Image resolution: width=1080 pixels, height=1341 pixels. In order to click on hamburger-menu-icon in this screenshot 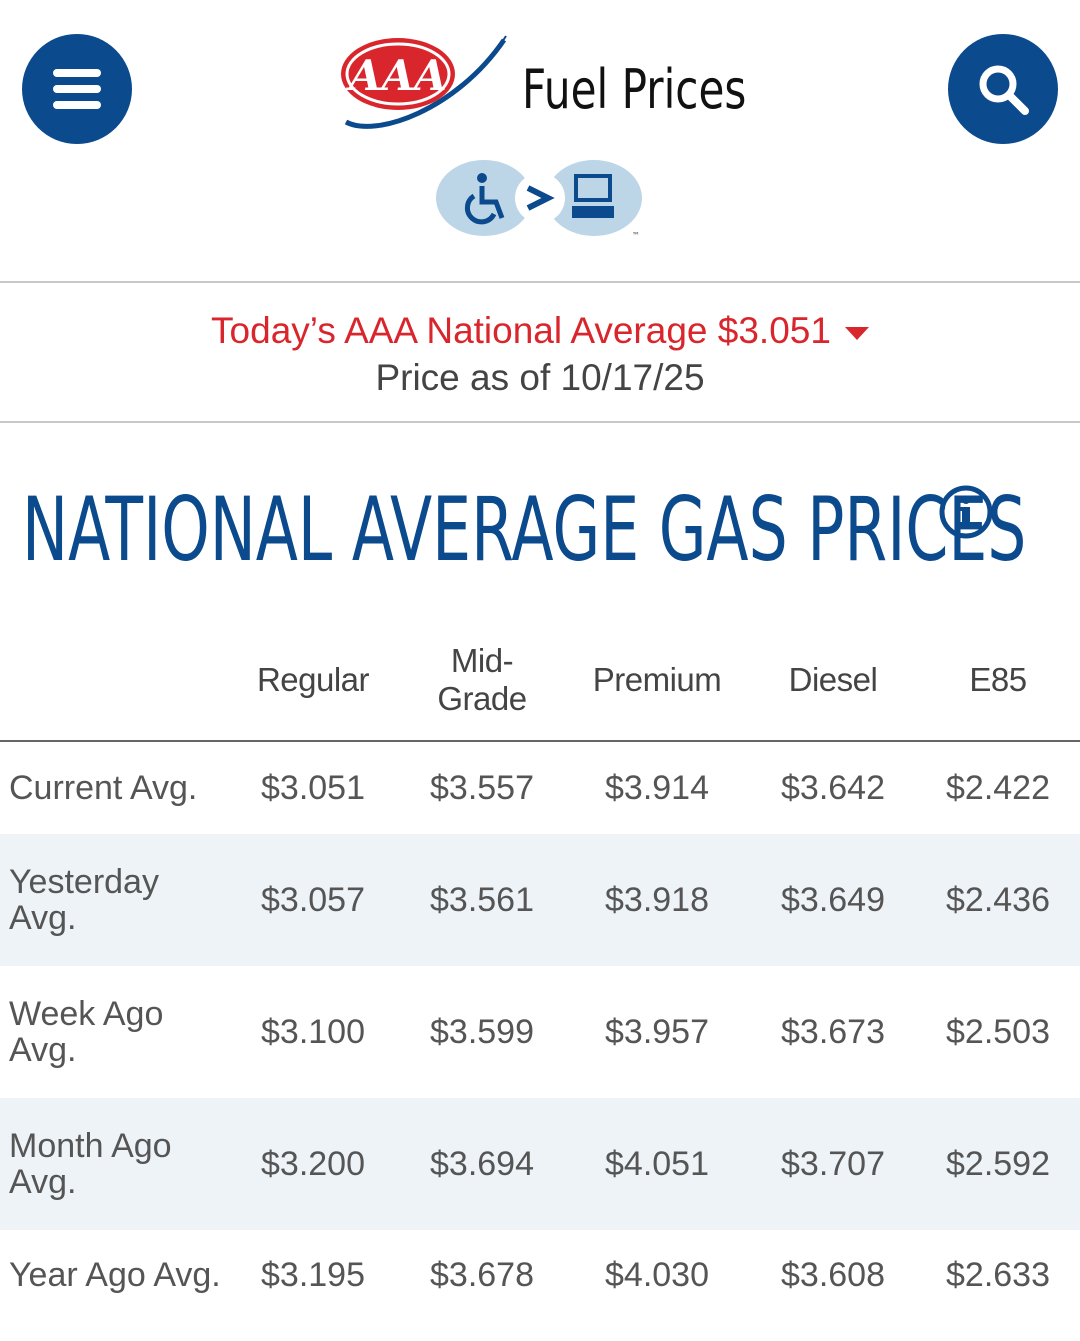, I will do `click(77, 89)`.